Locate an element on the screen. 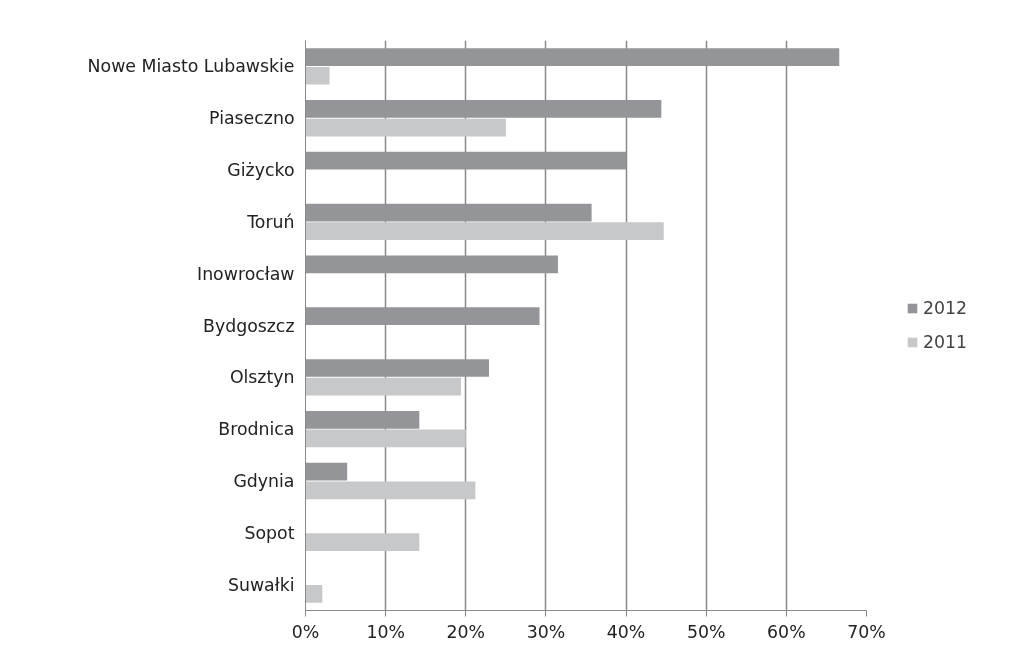 The image size is (1036, 650). x-tick-label: 40% is located at coordinates (626, 631).